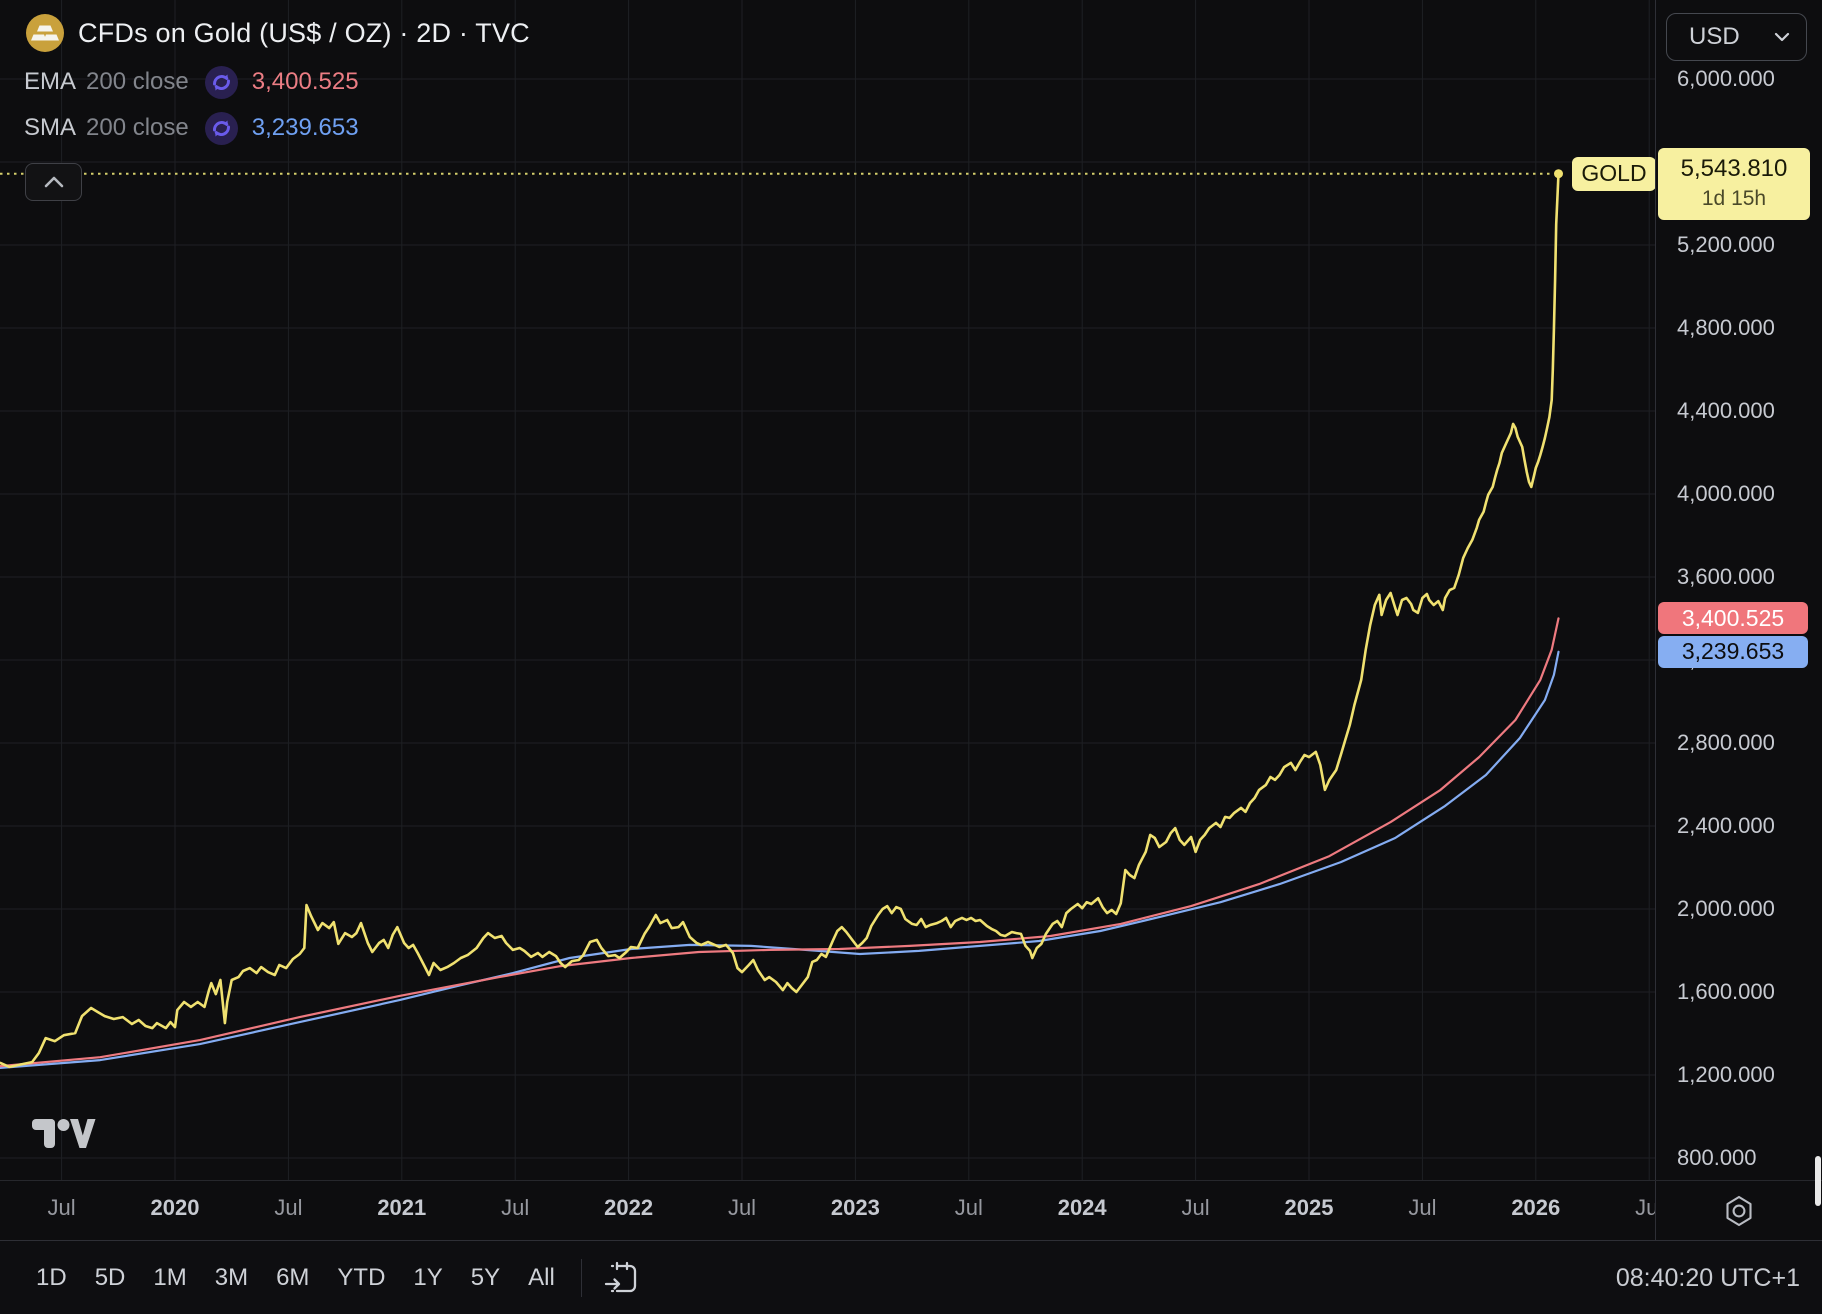  Describe the element at coordinates (1726, 576) in the screenshot. I see `price-tick-label: 3,600.000` at that location.